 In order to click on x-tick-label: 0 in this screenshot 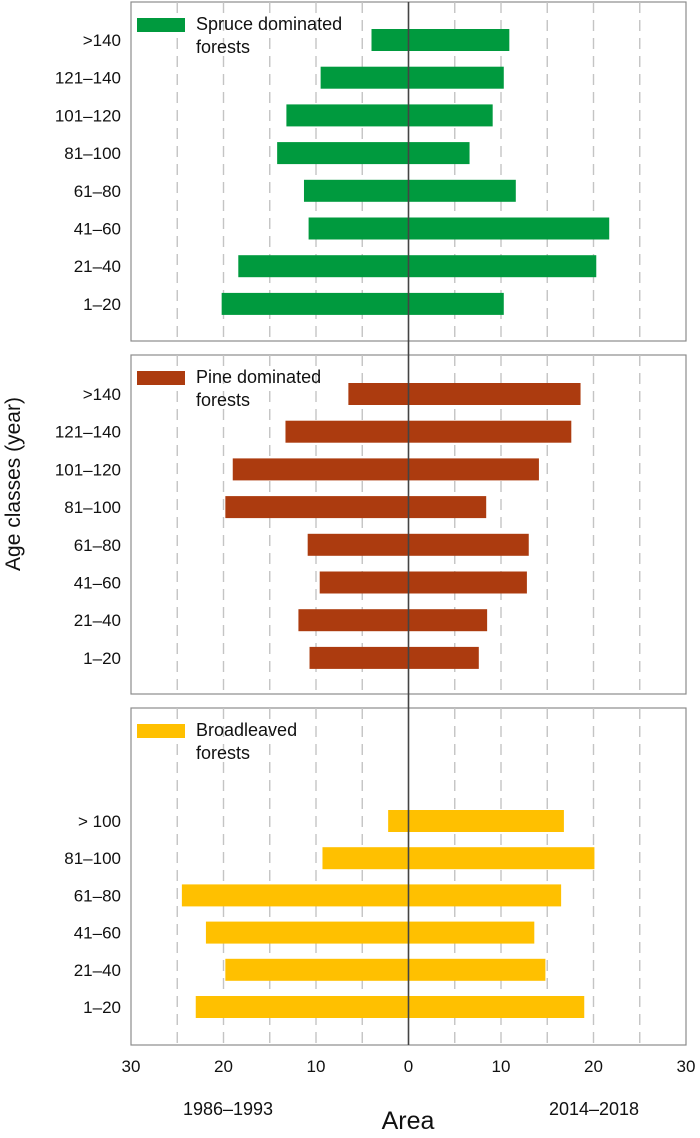, I will do `click(408, 1066)`.